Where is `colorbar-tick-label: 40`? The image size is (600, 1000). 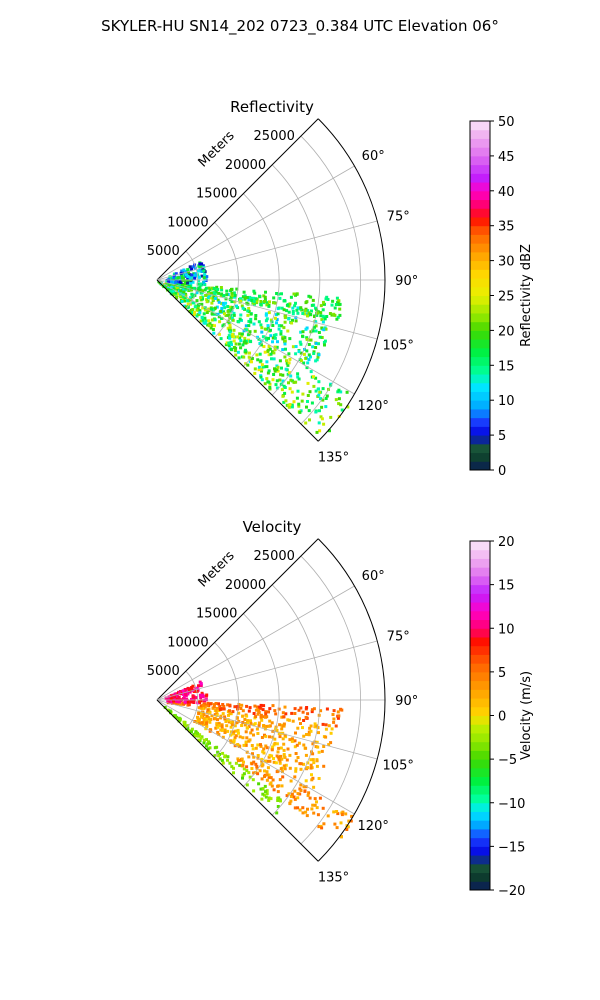 colorbar-tick-label: 40 is located at coordinates (506, 192).